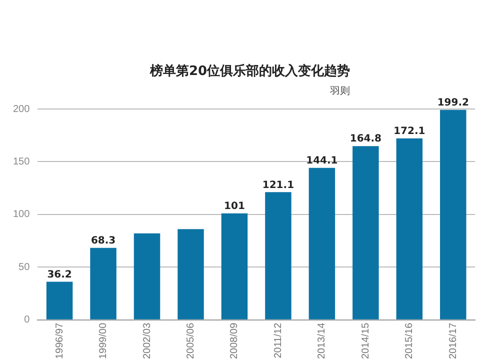  What do you see at coordinates (366, 341) in the screenshot?
I see `x-tick-label: 2014/15` at bounding box center [366, 341].